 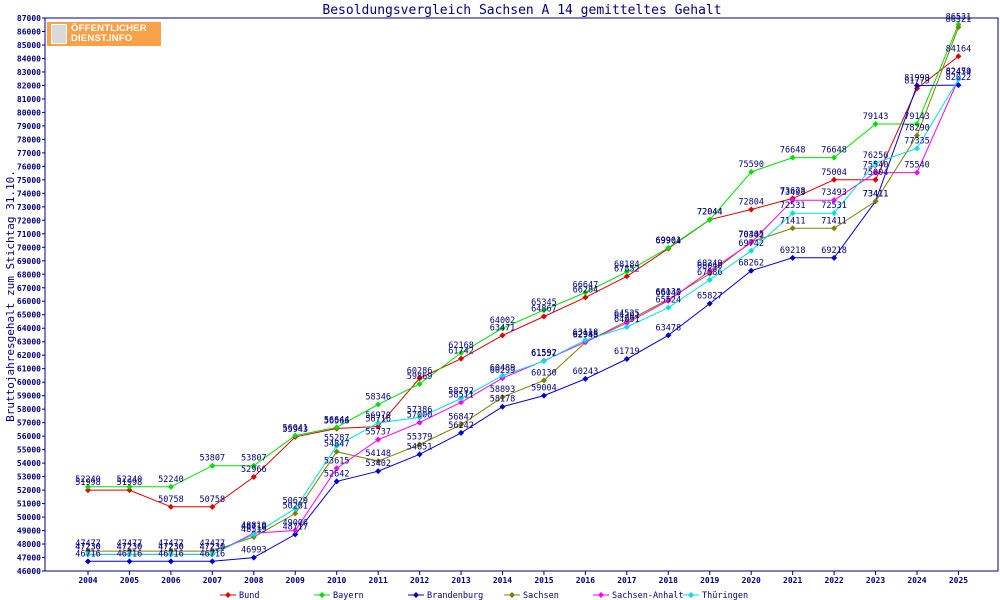 What do you see at coordinates (378, 464) in the screenshot?
I see `data-label: 53402` at bounding box center [378, 464].